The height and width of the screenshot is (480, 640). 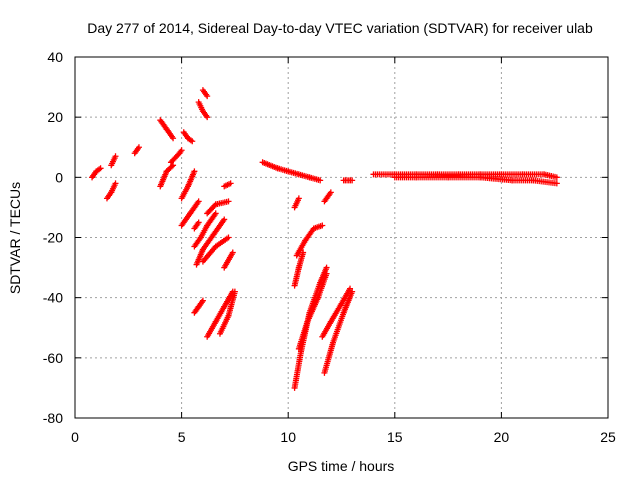 I want to click on y-tick-label: 0, so click(x=59, y=177).